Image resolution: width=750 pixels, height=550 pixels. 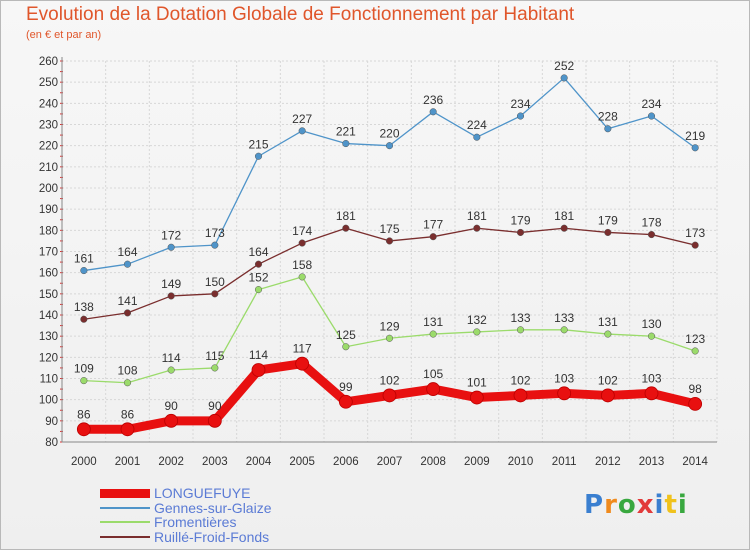 What do you see at coordinates (48, 295) in the screenshot?
I see `y-tick-label: 150` at bounding box center [48, 295].